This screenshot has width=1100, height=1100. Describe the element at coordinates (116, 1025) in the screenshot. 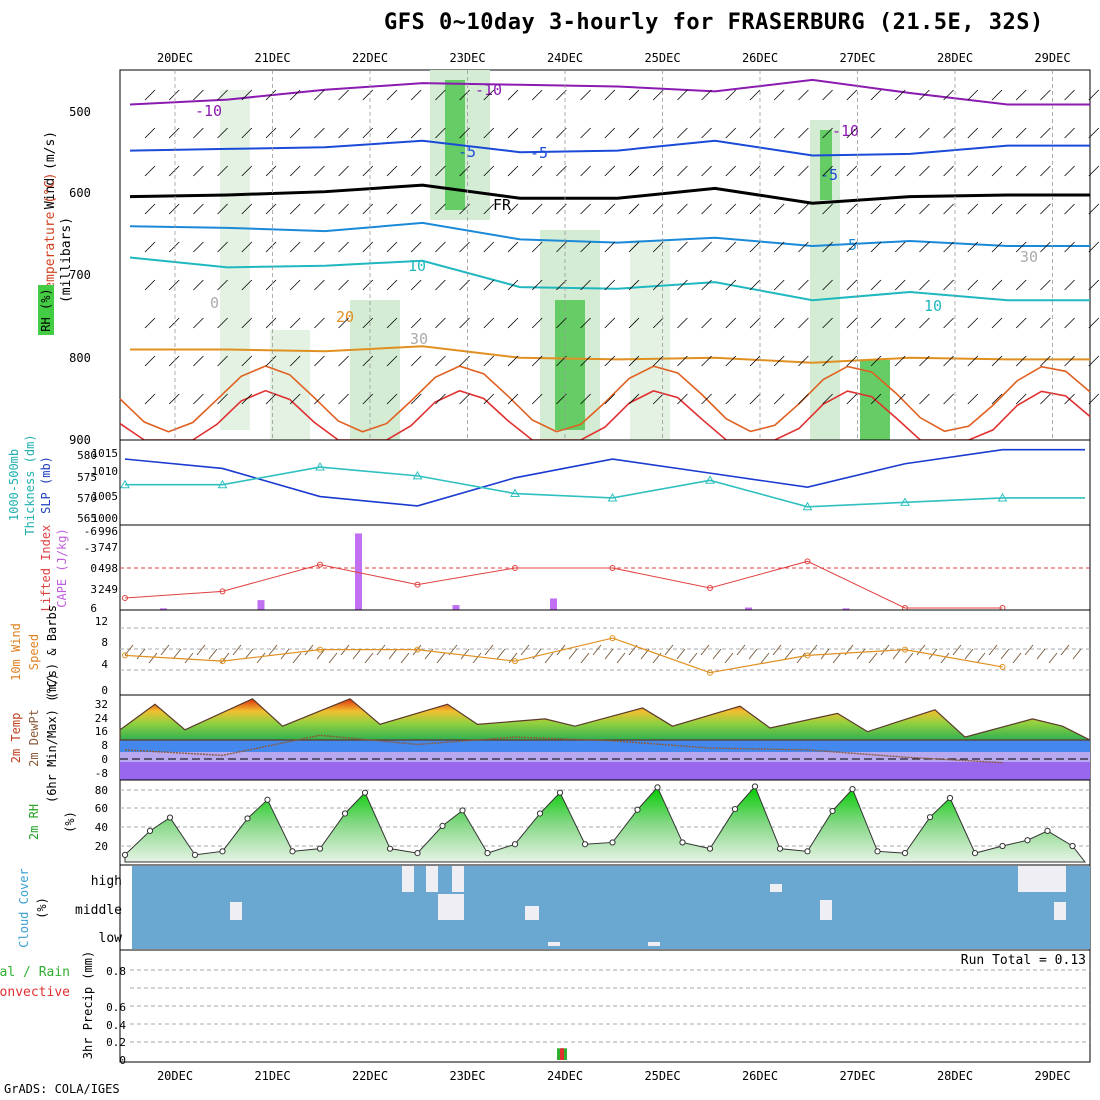

I see `precip-tick-2: 0.4` at that location.